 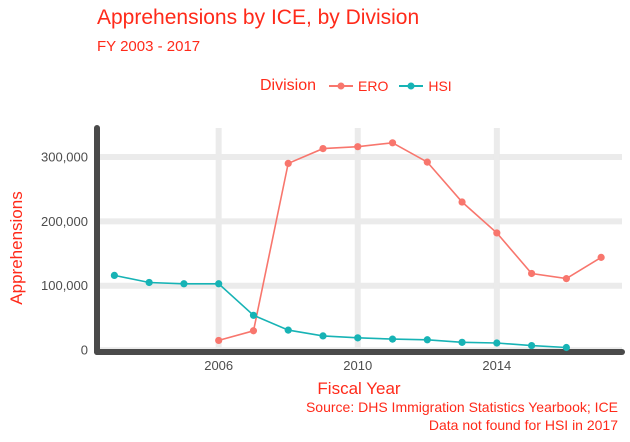 What do you see at coordinates (357, 365) in the screenshot?
I see `x-tick-label: 2010` at bounding box center [357, 365].